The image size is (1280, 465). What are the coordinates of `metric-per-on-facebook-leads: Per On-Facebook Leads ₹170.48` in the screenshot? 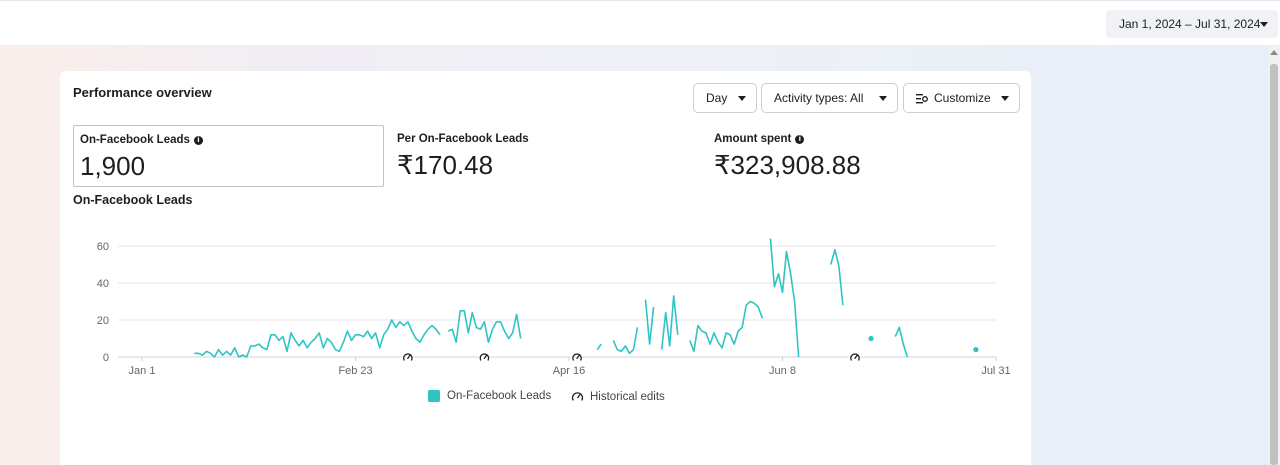 It's located at (541, 156).